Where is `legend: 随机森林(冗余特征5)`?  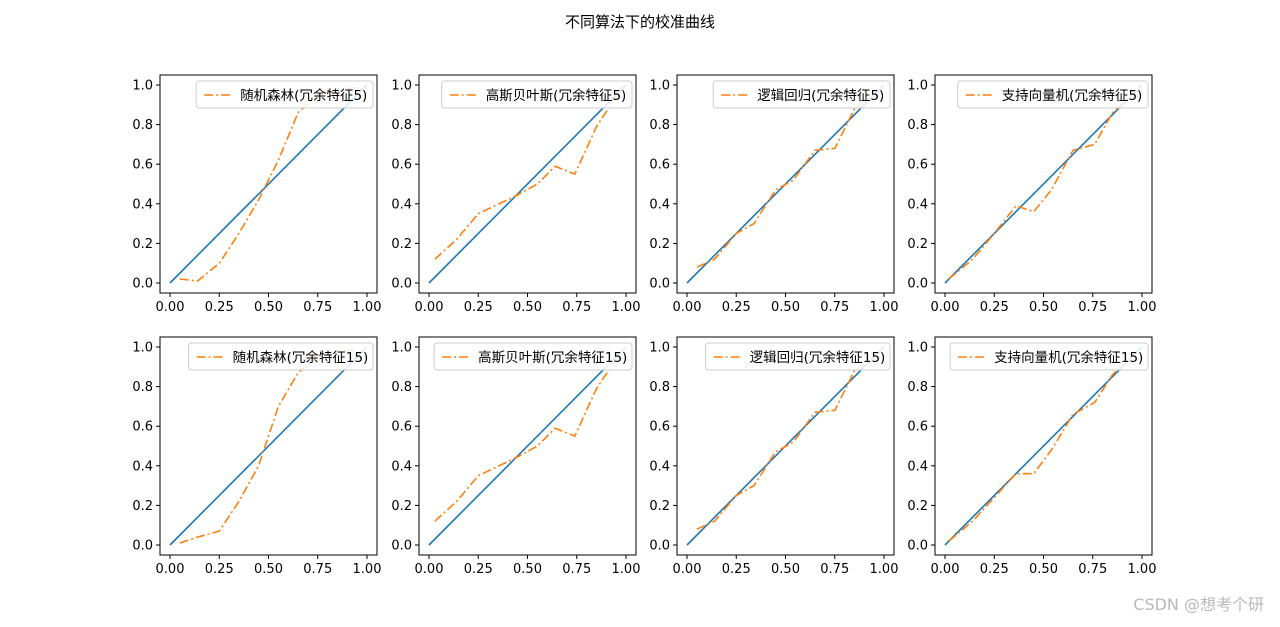
legend: 随机森林(冗余特征5) is located at coordinates (284, 94).